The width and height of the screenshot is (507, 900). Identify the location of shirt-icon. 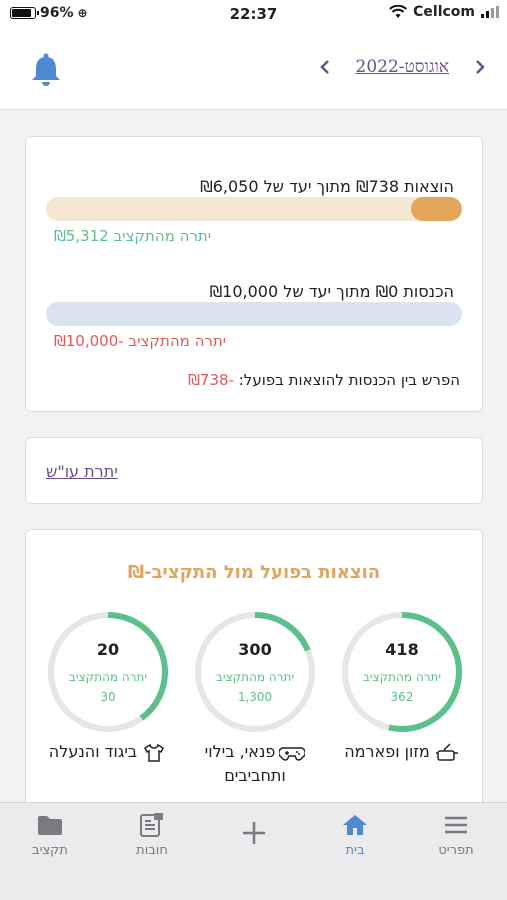
(154, 752).